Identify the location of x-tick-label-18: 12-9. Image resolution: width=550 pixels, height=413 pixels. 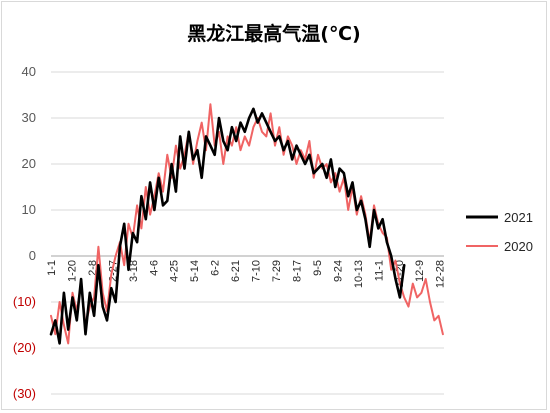
(420, 271).